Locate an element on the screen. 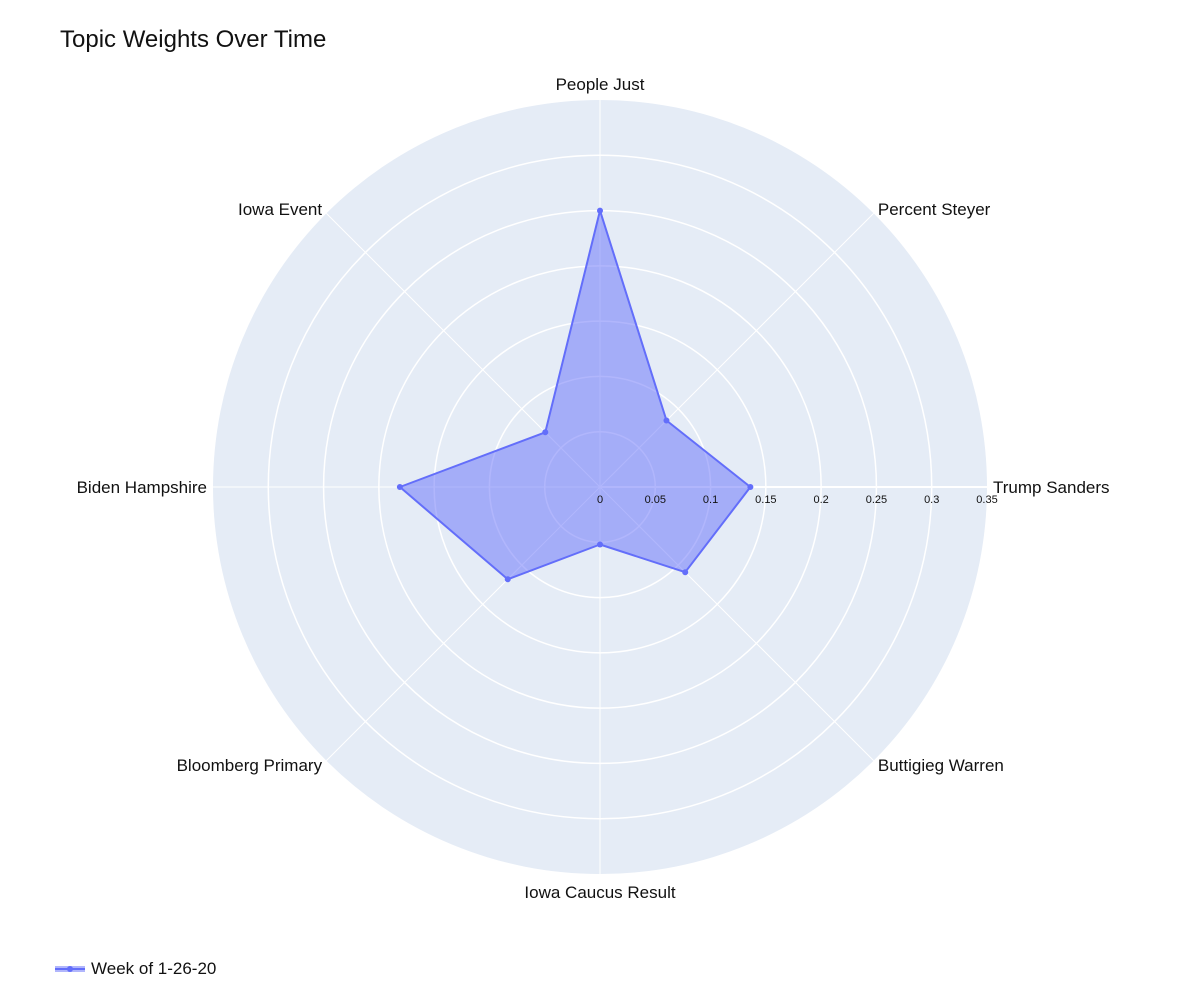  legend-item: Week of 1-26-20 is located at coordinates (135, 969).